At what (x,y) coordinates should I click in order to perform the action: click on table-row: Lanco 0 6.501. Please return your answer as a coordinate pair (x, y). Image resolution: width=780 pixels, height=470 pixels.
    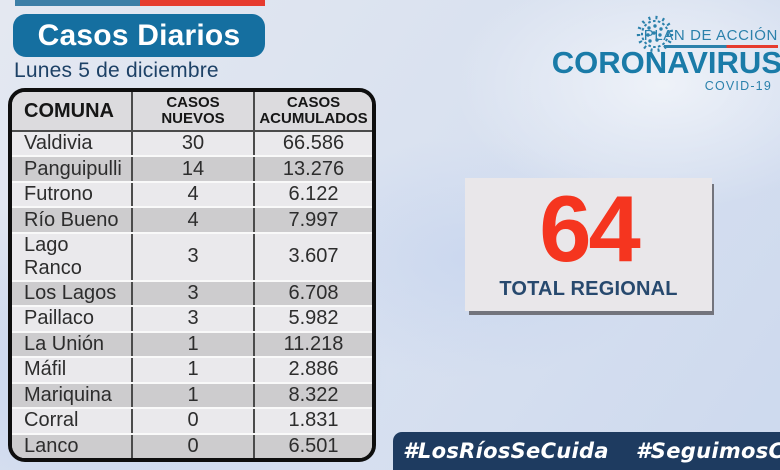
    Looking at the image, I should click on (192, 445).